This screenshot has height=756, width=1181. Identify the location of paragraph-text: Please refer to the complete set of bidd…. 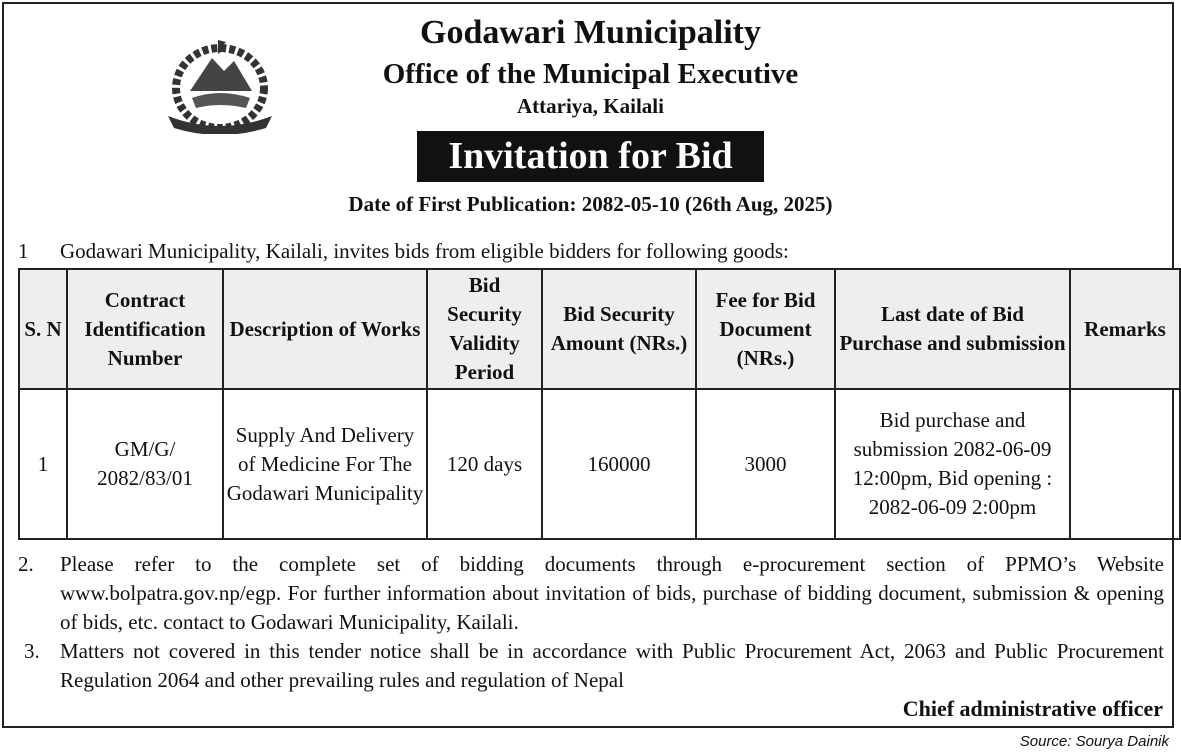
(612, 593).